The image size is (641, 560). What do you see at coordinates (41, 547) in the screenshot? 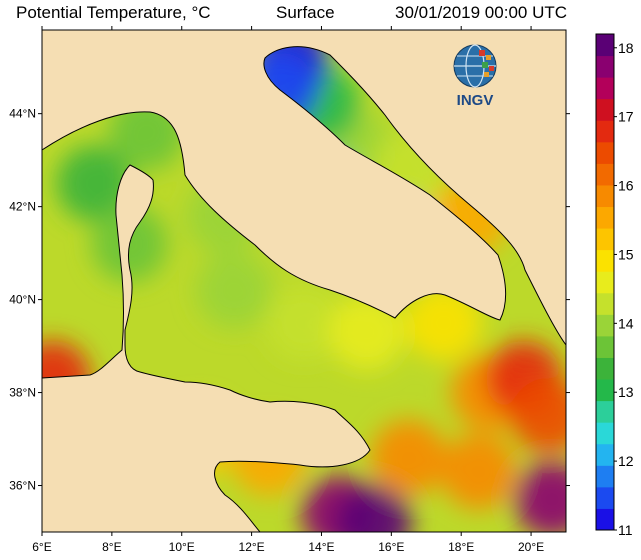
I see `lon-tick-label: 6°E` at bounding box center [41, 547].